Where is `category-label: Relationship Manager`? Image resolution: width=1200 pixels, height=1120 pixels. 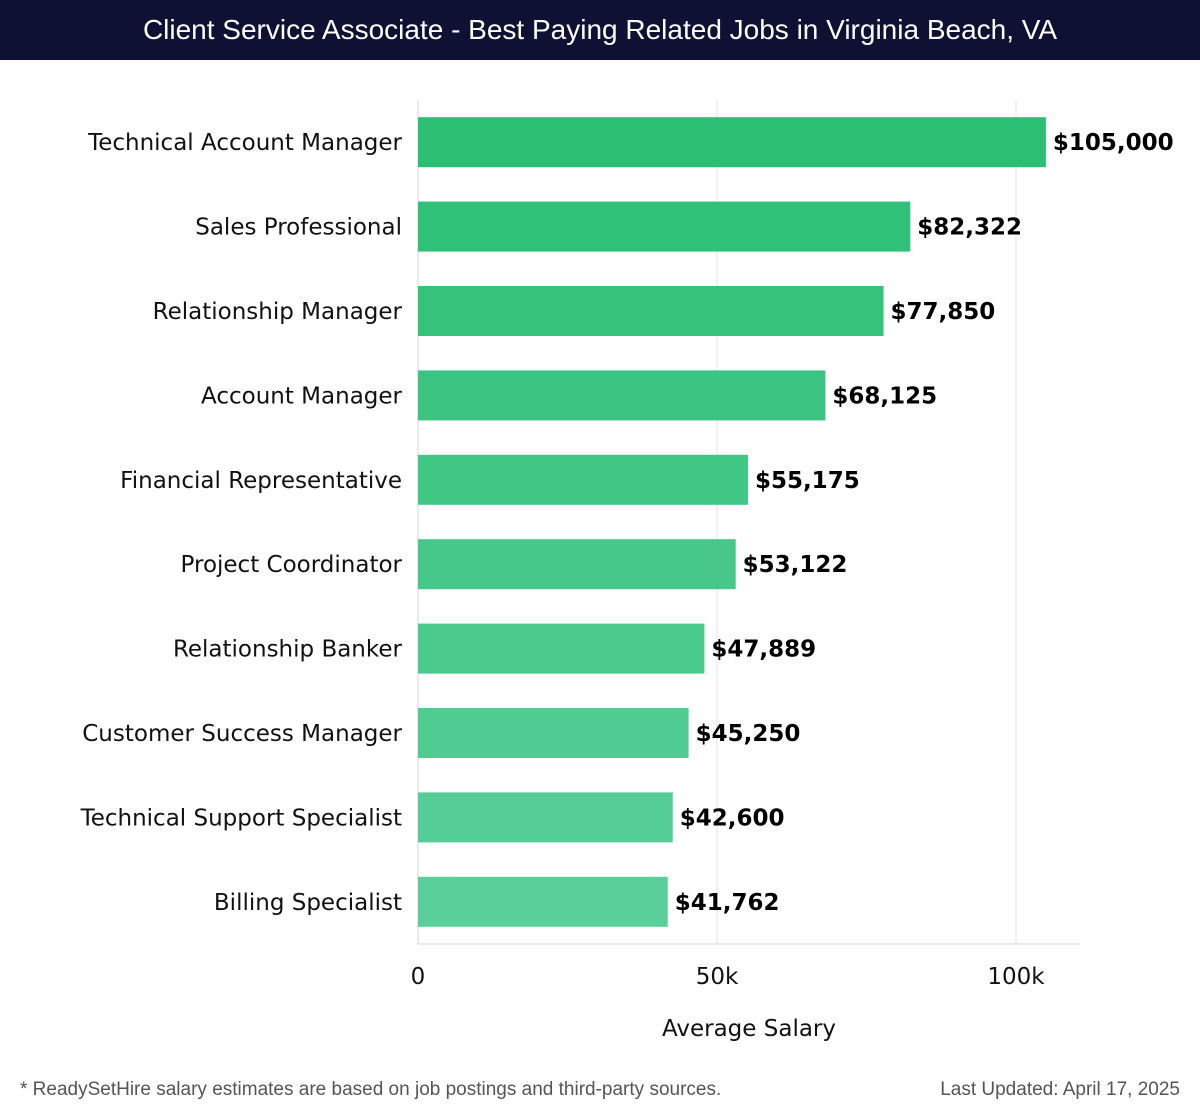 category-label: Relationship Manager is located at coordinates (278, 312).